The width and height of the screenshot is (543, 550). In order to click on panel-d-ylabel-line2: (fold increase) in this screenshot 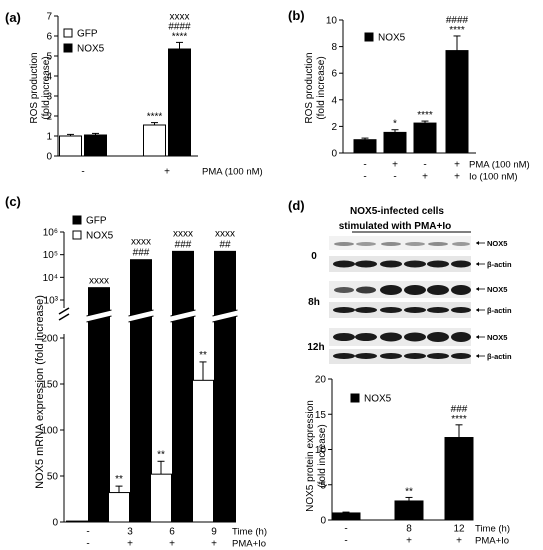, I will do `click(322, 455)`.